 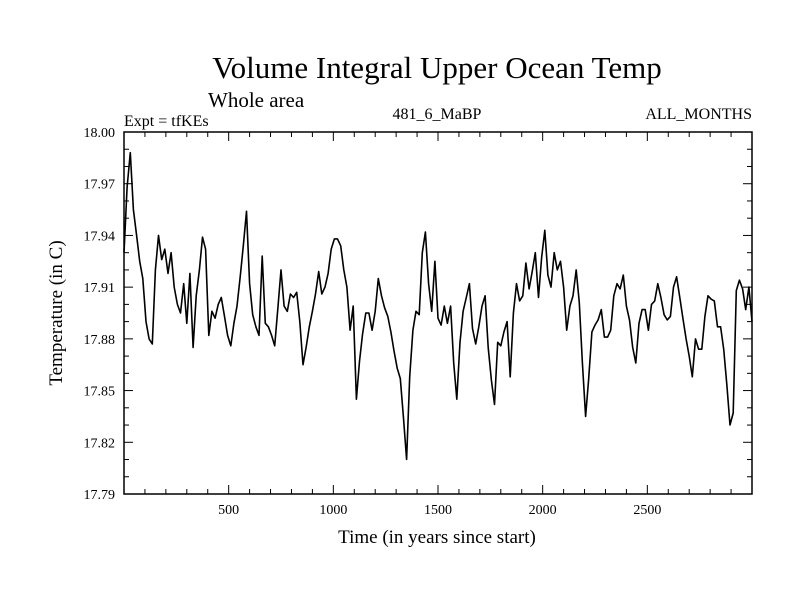 I want to click on y-tick-label: 17.91, so click(x=100, y=288).